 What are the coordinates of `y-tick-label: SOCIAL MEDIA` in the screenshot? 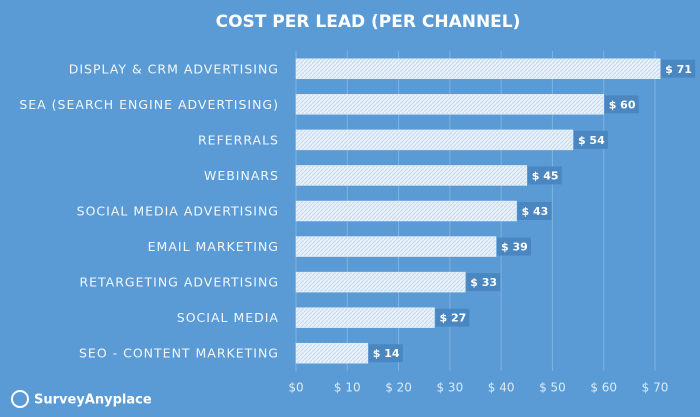 It's located at (228, 317).